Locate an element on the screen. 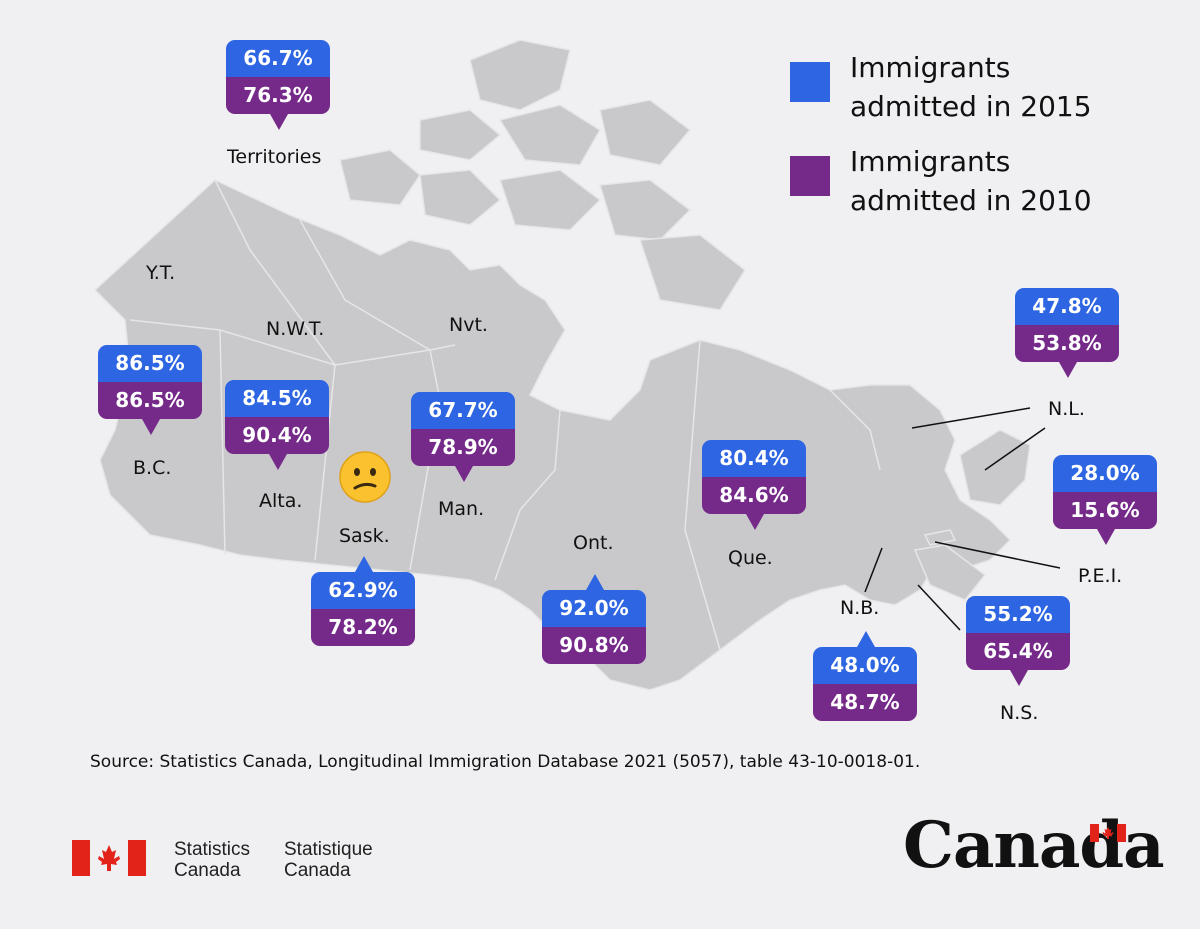 The height and width of the screenshot is (929, 1200). value-2010: 48.7% is located at coordinates (865, 702).